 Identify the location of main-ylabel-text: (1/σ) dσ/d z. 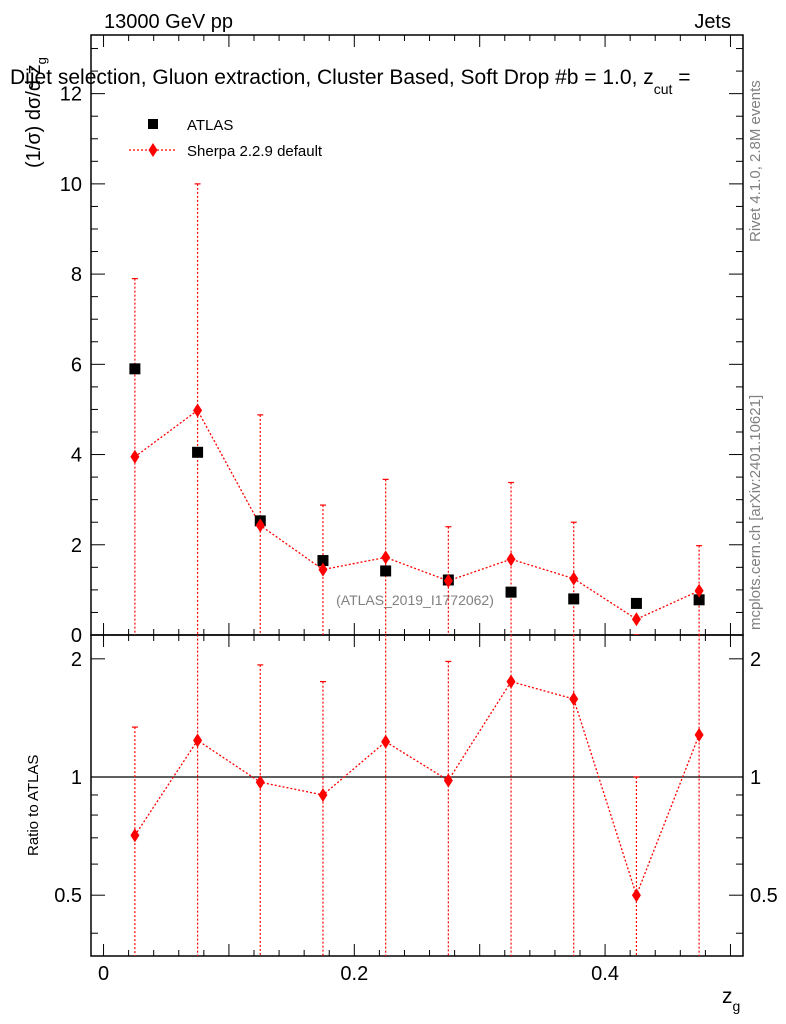
(34, 116).